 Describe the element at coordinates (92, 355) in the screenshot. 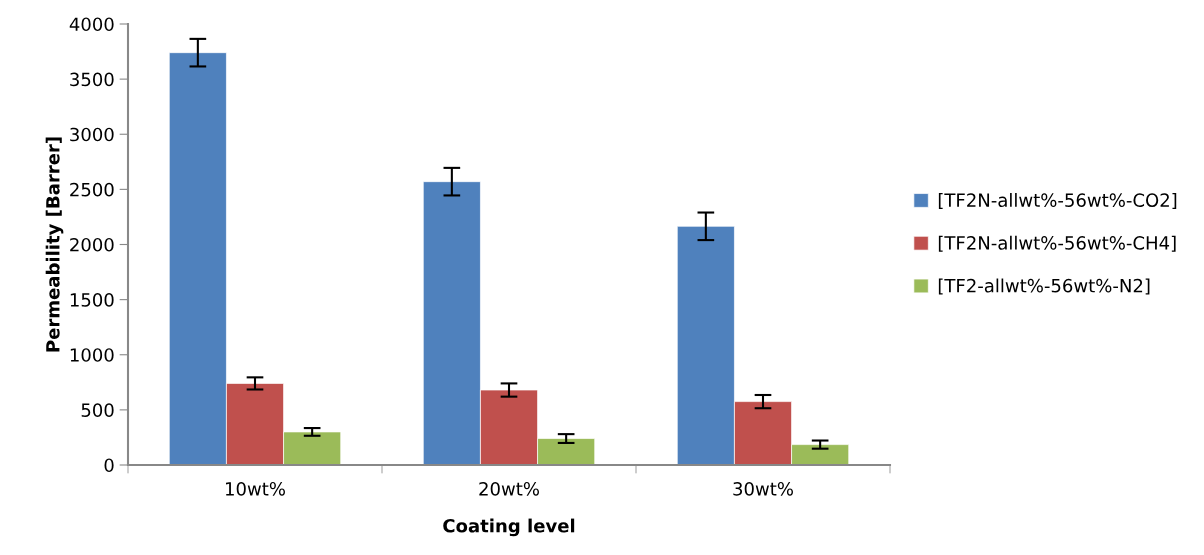

I see `y-tick-label: 1000` at that location.